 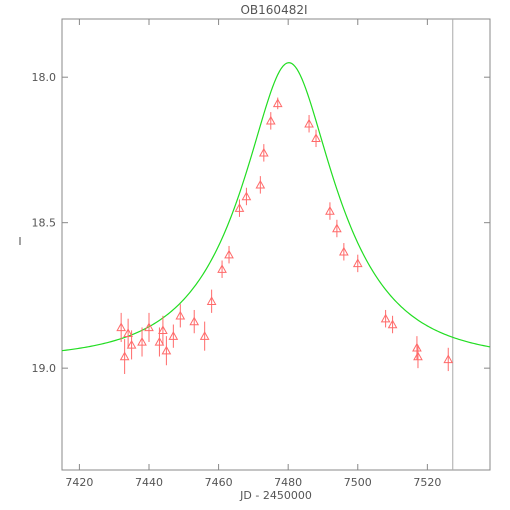 I want to click on x-axis-label: JD - 2450000, so click(x=275, y=495).